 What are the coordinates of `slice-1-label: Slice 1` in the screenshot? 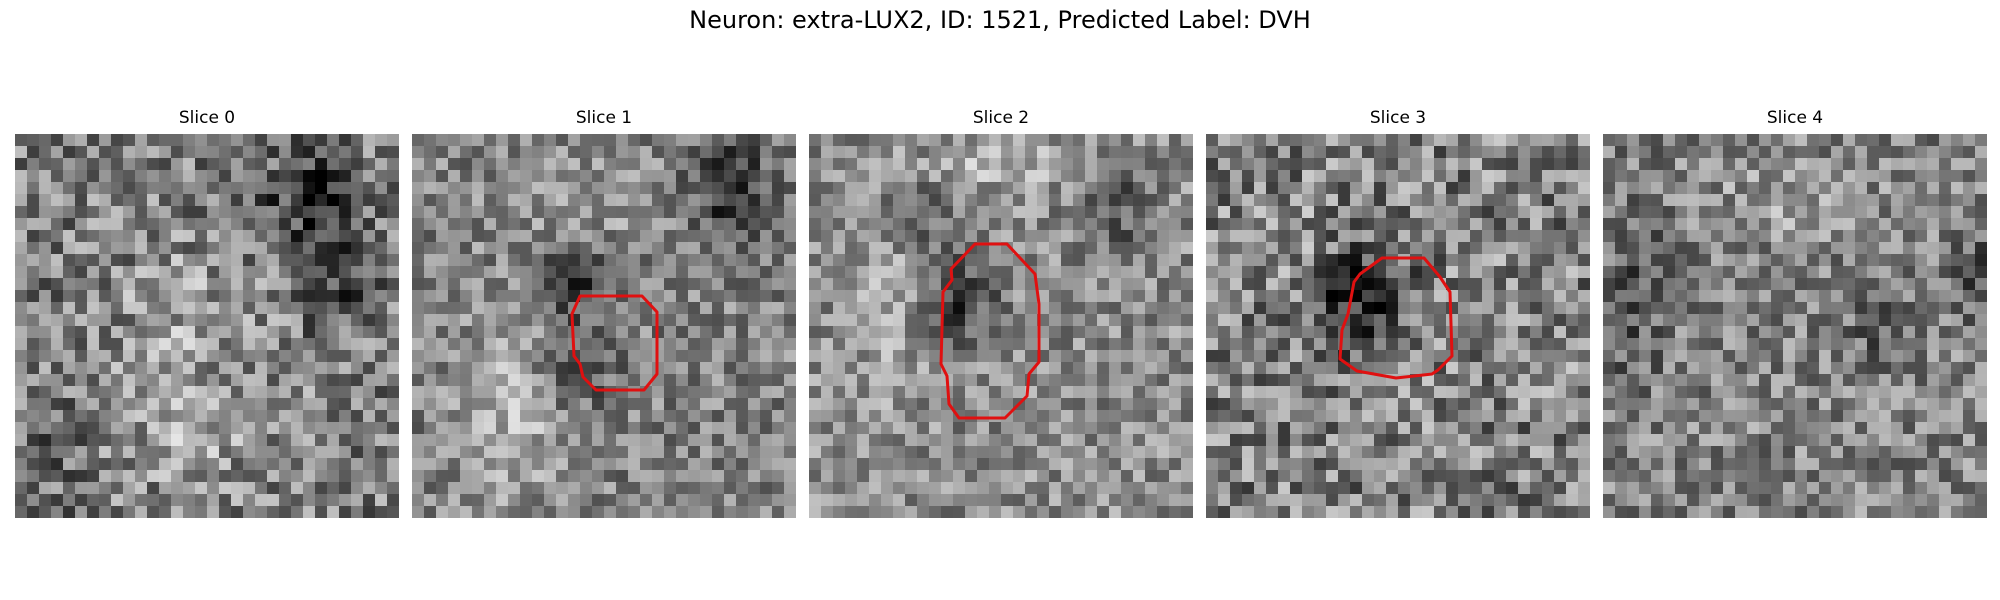 It's located at (604, 118).